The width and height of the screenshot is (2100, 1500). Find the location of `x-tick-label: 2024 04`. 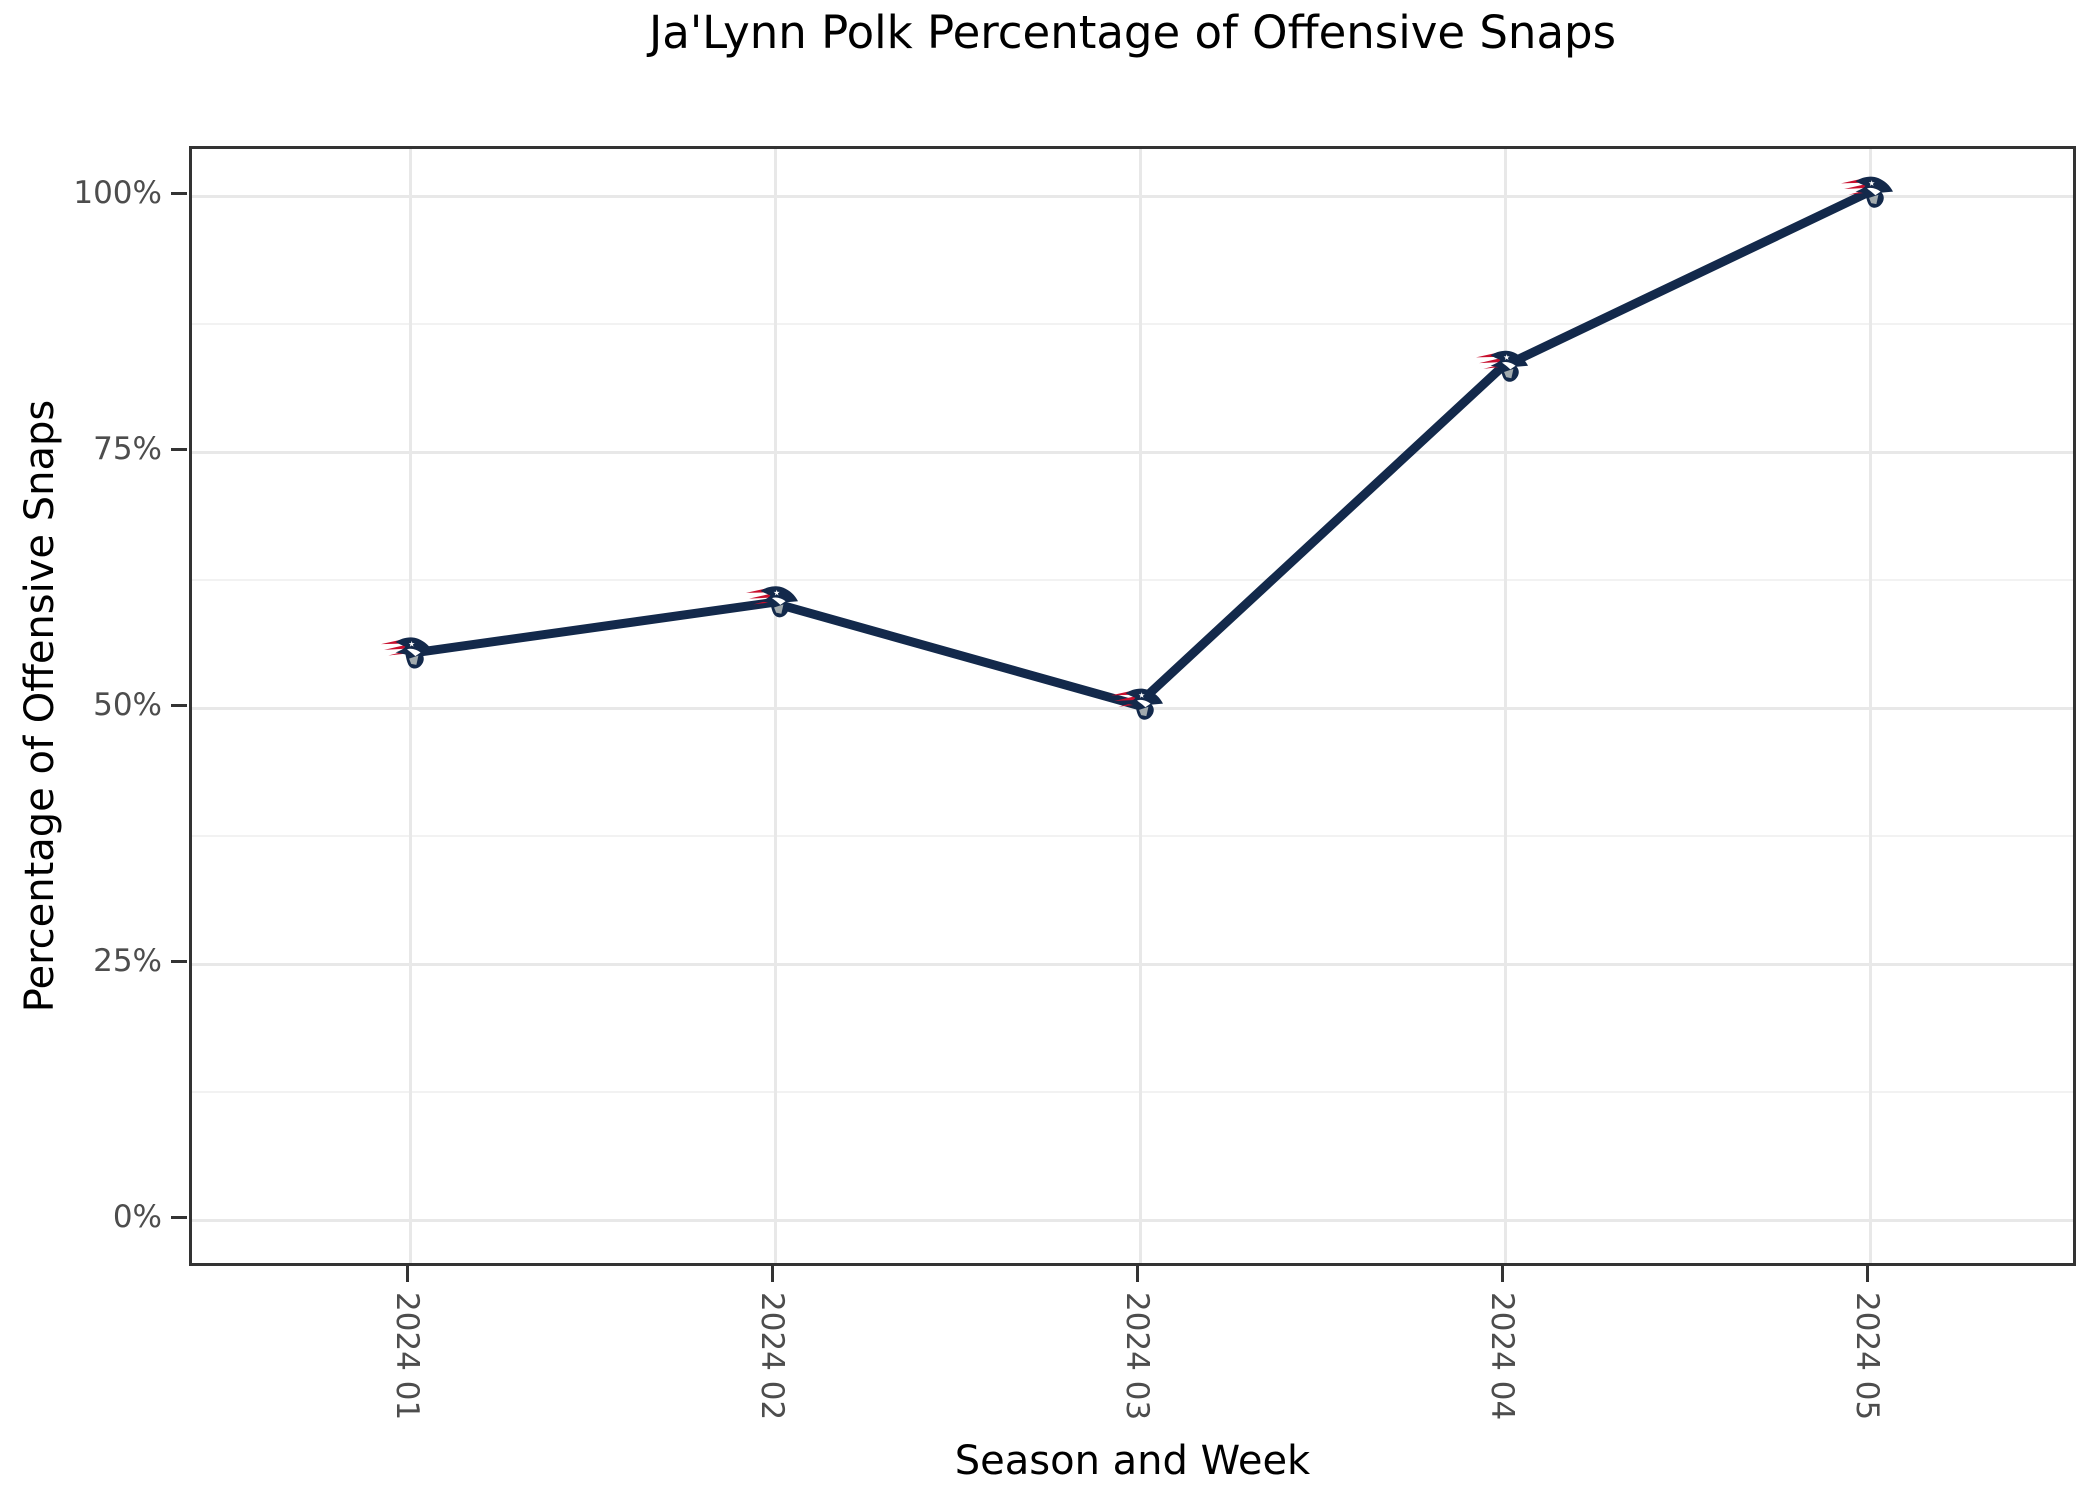

x-tick-label: 2024 04 is located at coordinates (1502, 1356).